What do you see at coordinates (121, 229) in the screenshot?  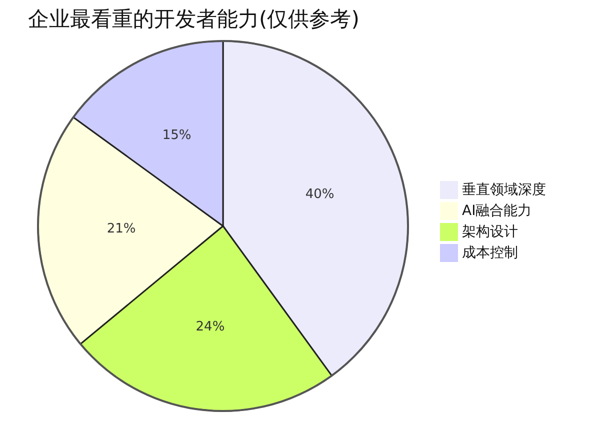 I see `data-label: 21%` at bounding box center [121, 229].